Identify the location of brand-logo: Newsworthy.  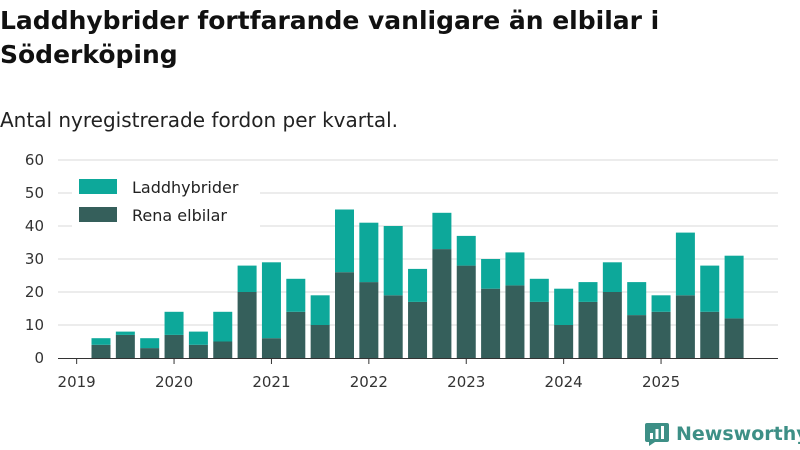
(722, 434).